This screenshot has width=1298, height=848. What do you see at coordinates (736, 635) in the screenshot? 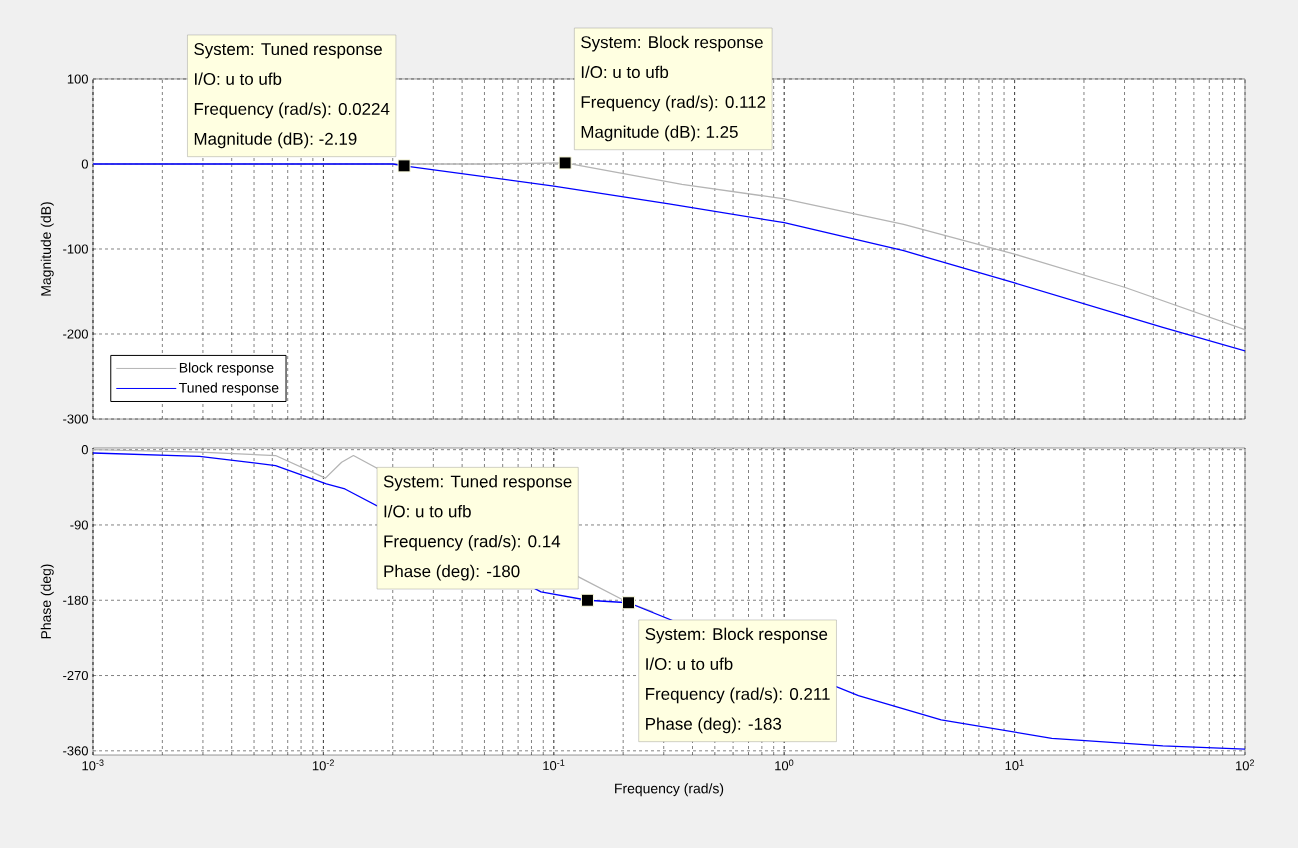
I see `annotation: System: Block response` at bounding box center [736, 635].